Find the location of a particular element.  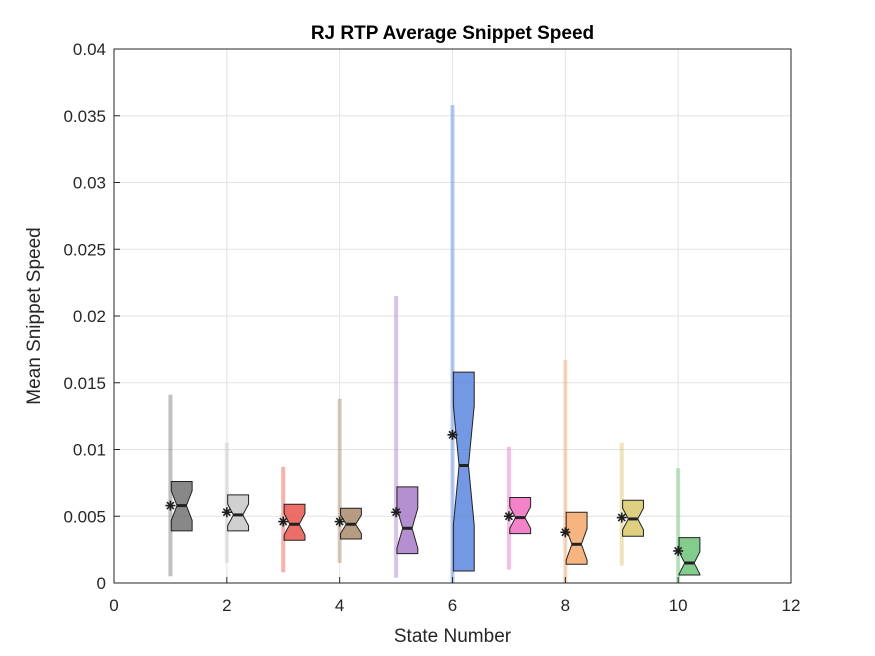

x-axis-label: State Number is located at coordinates (453, 636).